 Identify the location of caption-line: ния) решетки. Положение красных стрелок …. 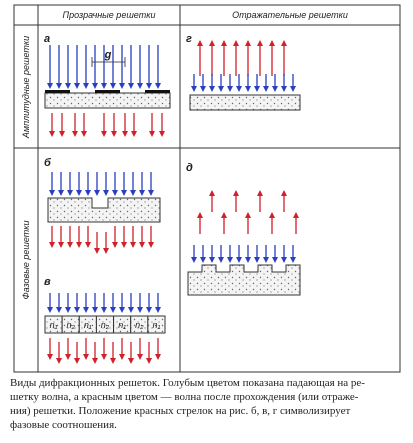
(180, 411).